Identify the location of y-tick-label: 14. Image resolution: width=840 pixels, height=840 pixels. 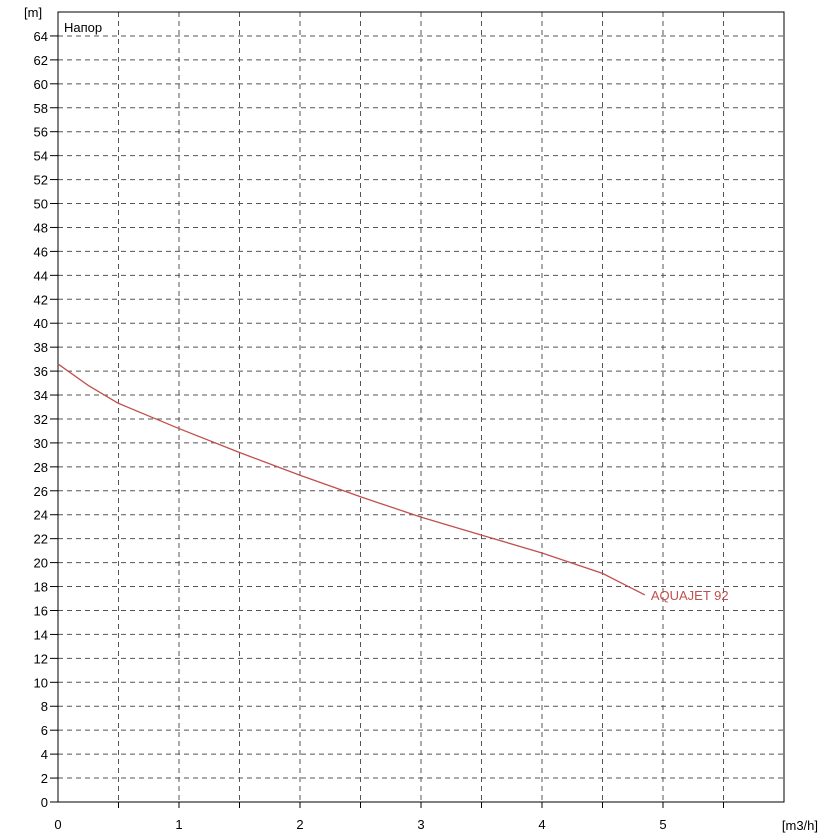
(41, 634).